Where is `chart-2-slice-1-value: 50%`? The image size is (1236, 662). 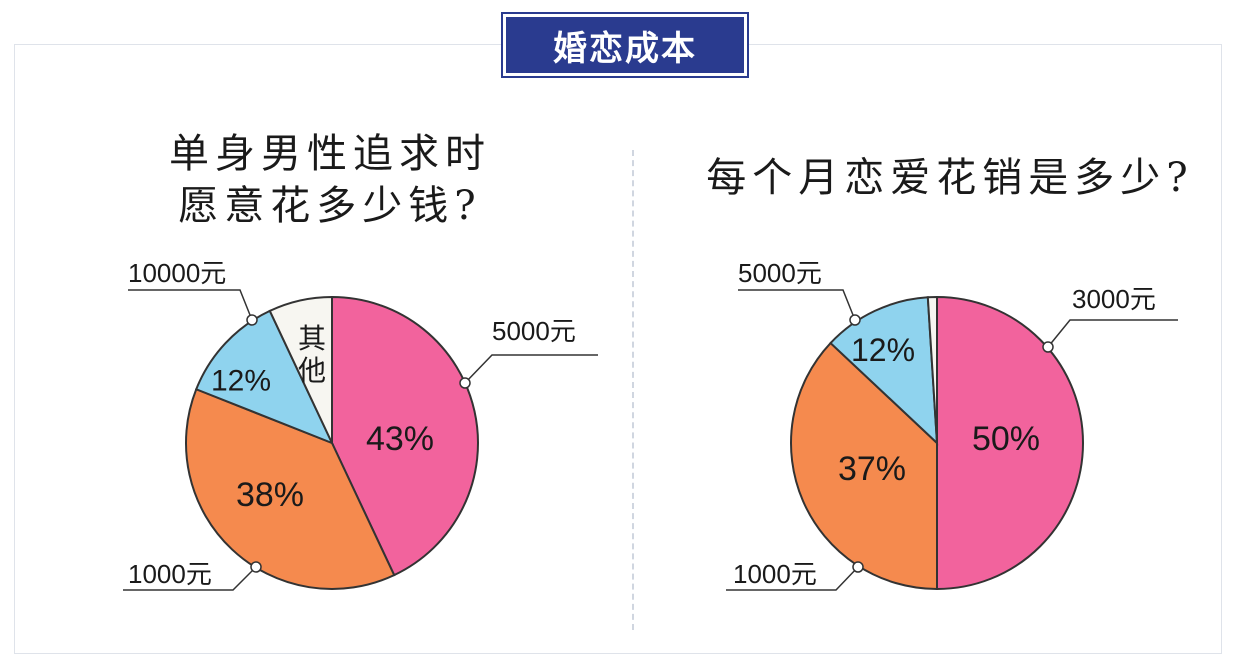 chart-2-slice-1-value: 50% is located at coordinates (1006, 439).